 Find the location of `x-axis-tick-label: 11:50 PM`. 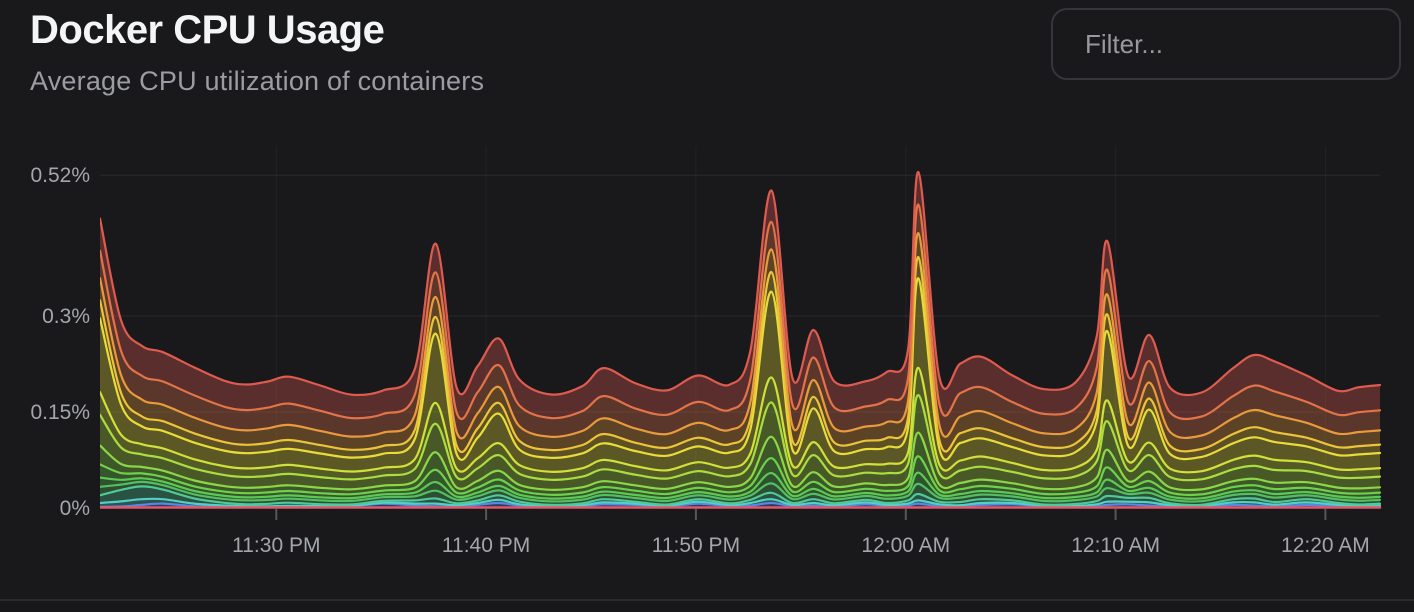

x-axis-tick-label: 11:50 PM is located at coordinates (696, 545).